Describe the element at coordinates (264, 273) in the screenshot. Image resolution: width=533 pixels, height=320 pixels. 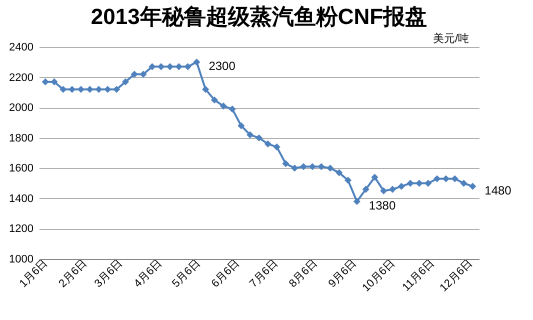
I see `x-tick-label: 7月6日` at that location.